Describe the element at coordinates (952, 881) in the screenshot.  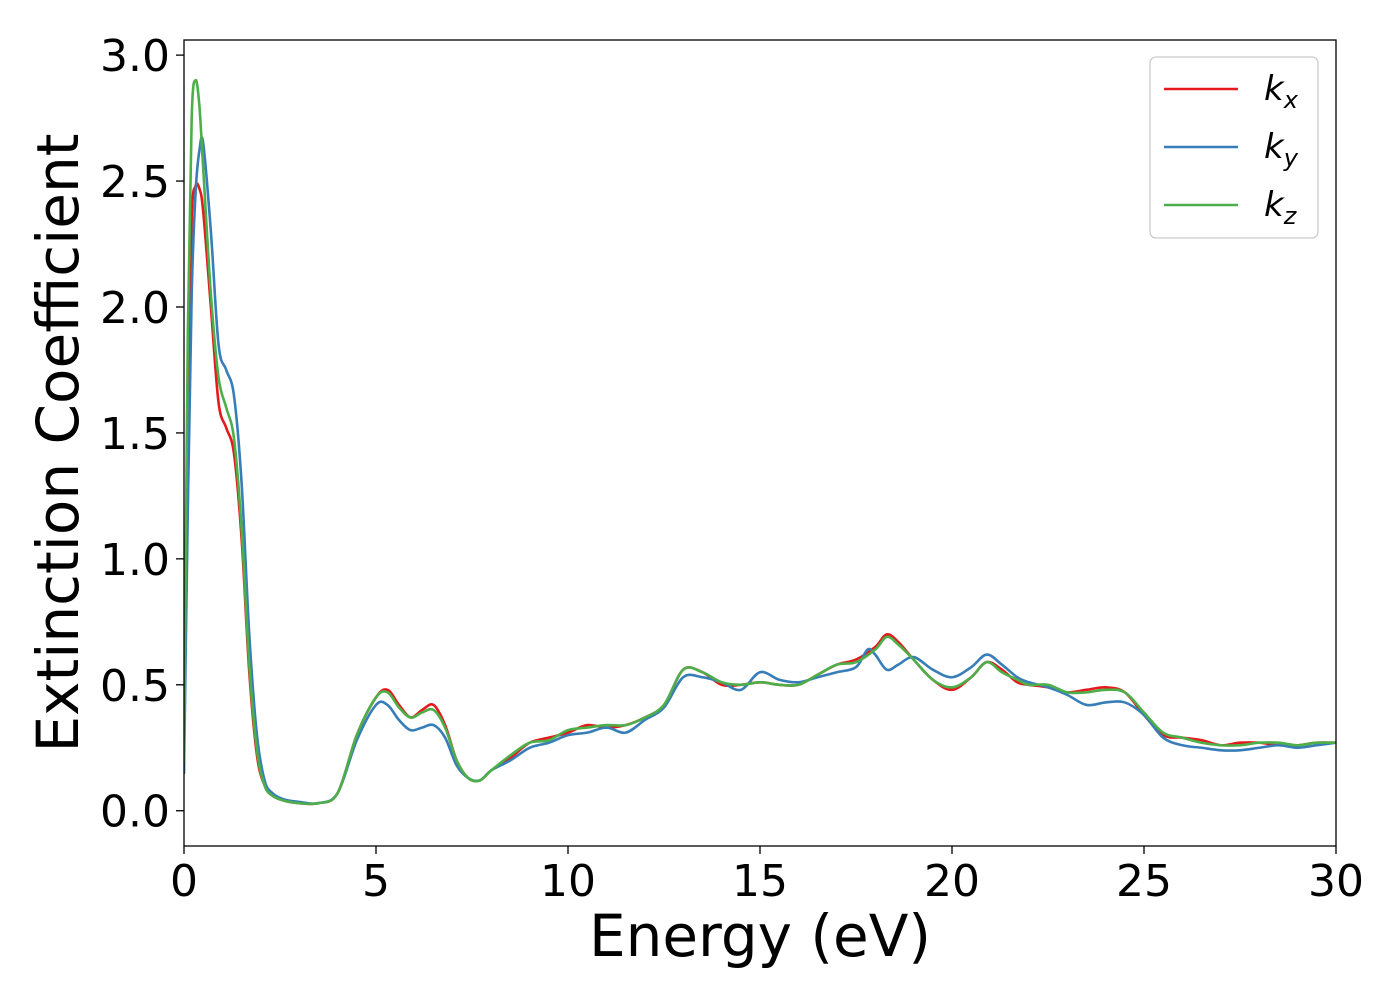
I see `x-tick-label: 20` at that location.